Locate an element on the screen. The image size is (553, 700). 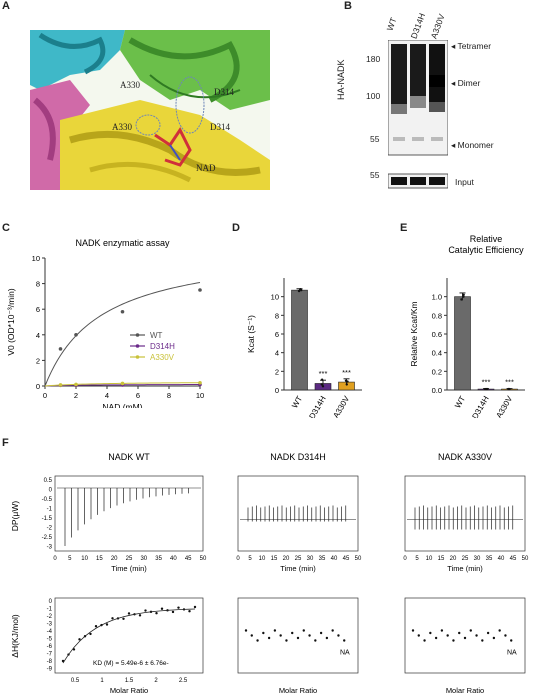
chart-d-ytick-label: 6 is located at coordinates (277, 334).